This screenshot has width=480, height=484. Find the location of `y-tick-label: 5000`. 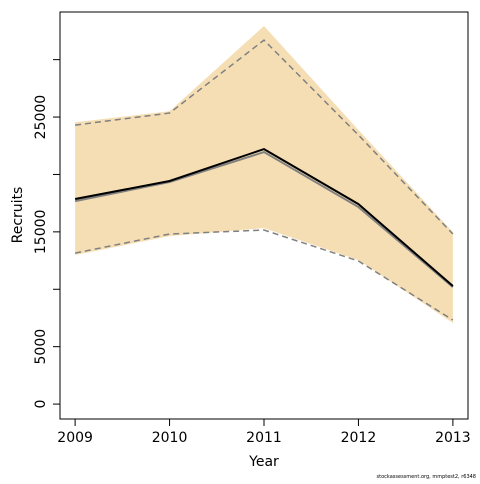

y-tick-label: 5000 is located at coordinates (41, 347).